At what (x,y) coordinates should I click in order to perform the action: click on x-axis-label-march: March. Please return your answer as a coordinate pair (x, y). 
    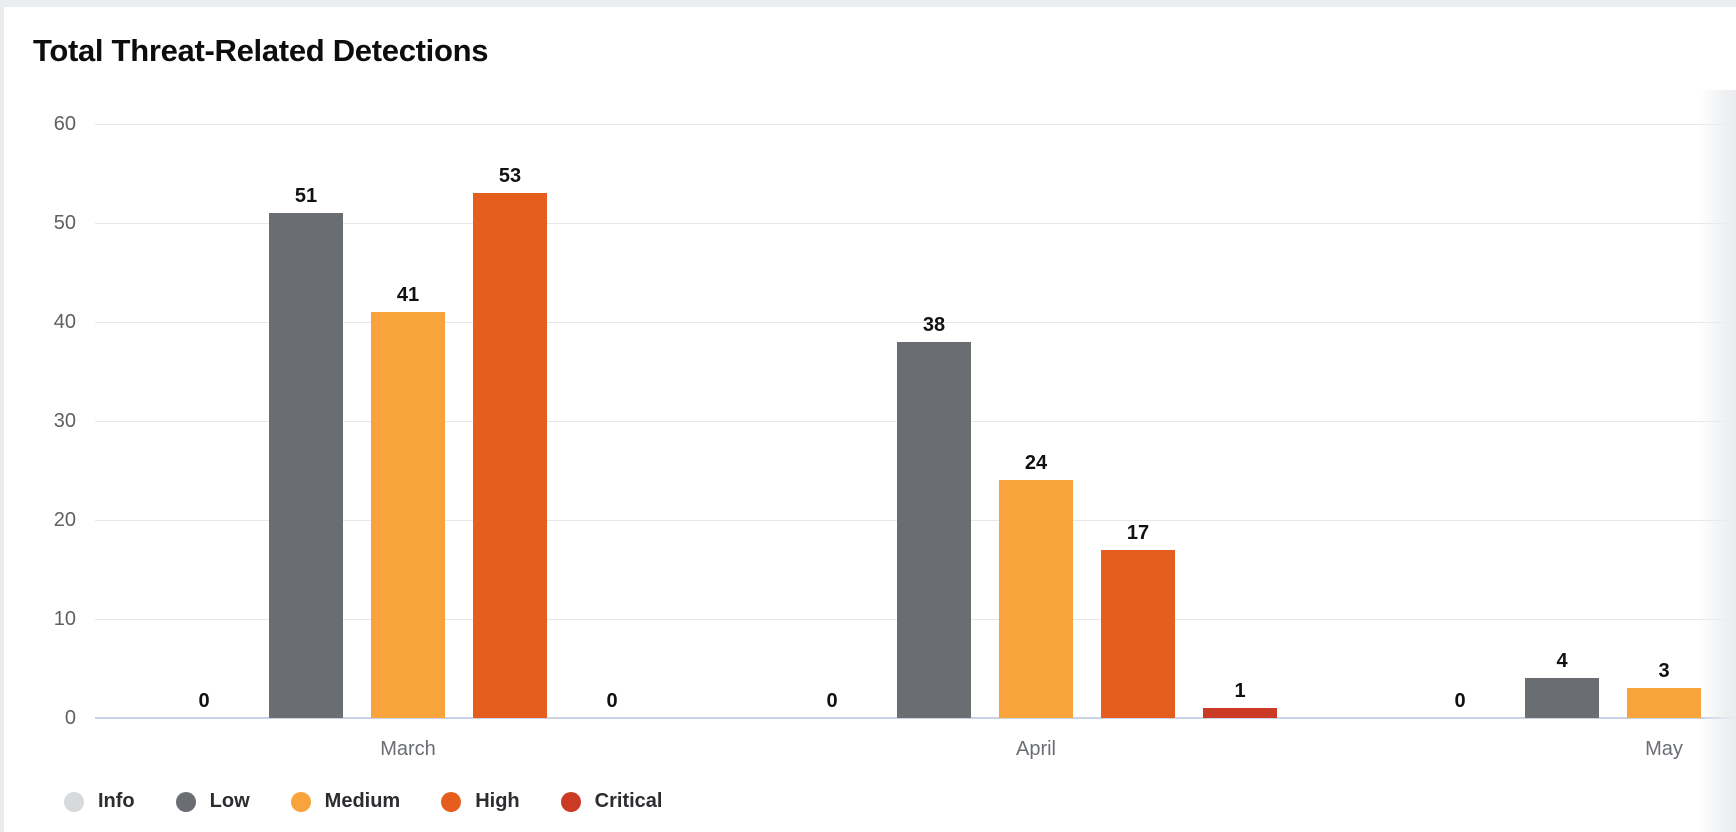
    Looking at the image, I should click on (408, 749).